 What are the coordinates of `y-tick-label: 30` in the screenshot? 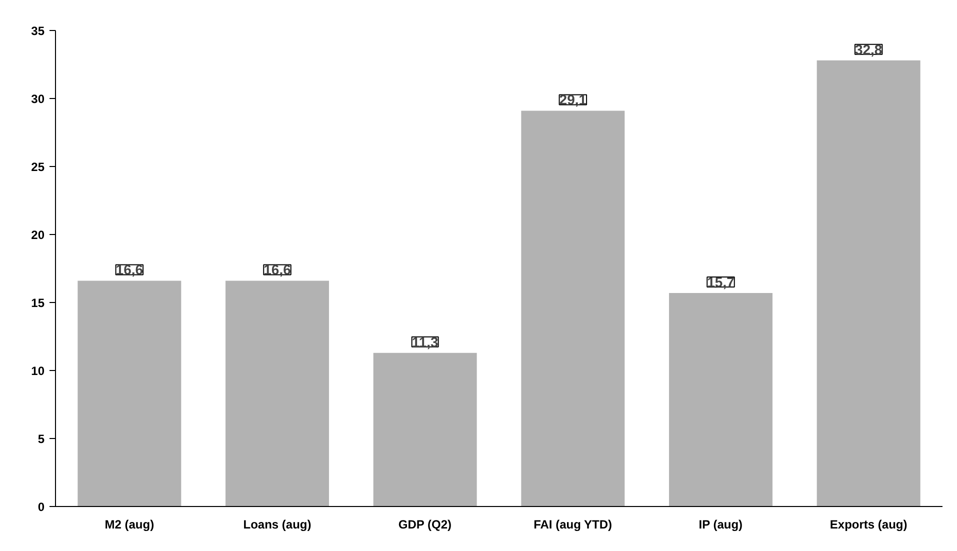 It's located at (38, 99).